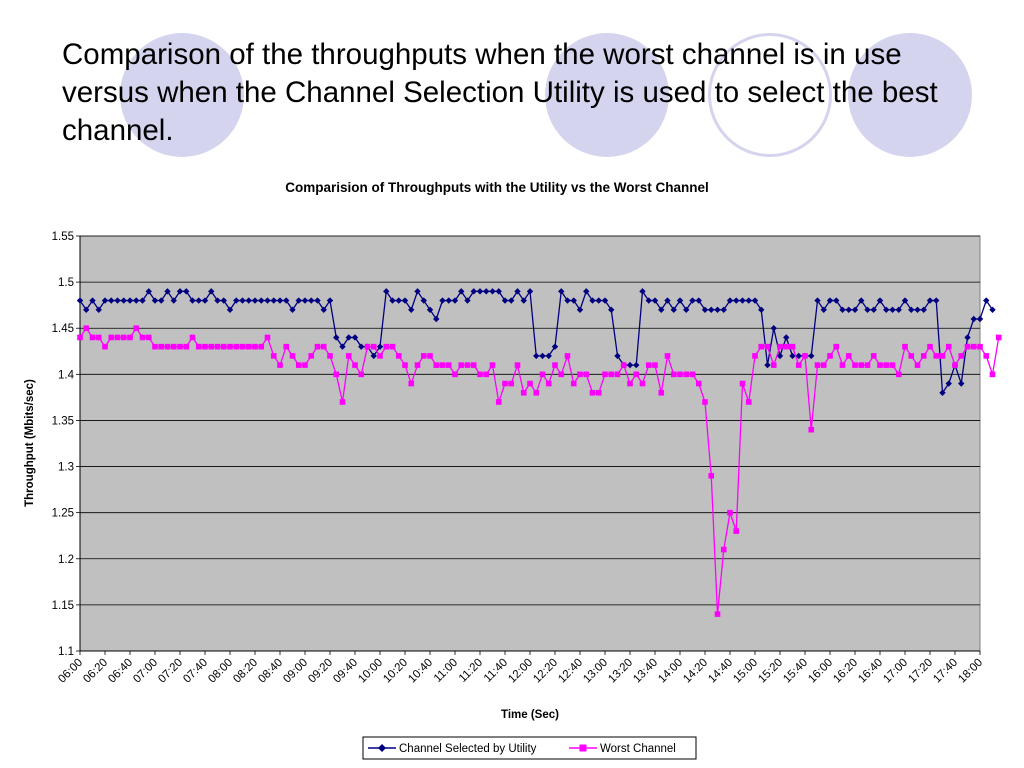  Describe the element at coordinates (530, 715) in the screenshot. I see `x-axis-label: Time (Sec)` at that location.